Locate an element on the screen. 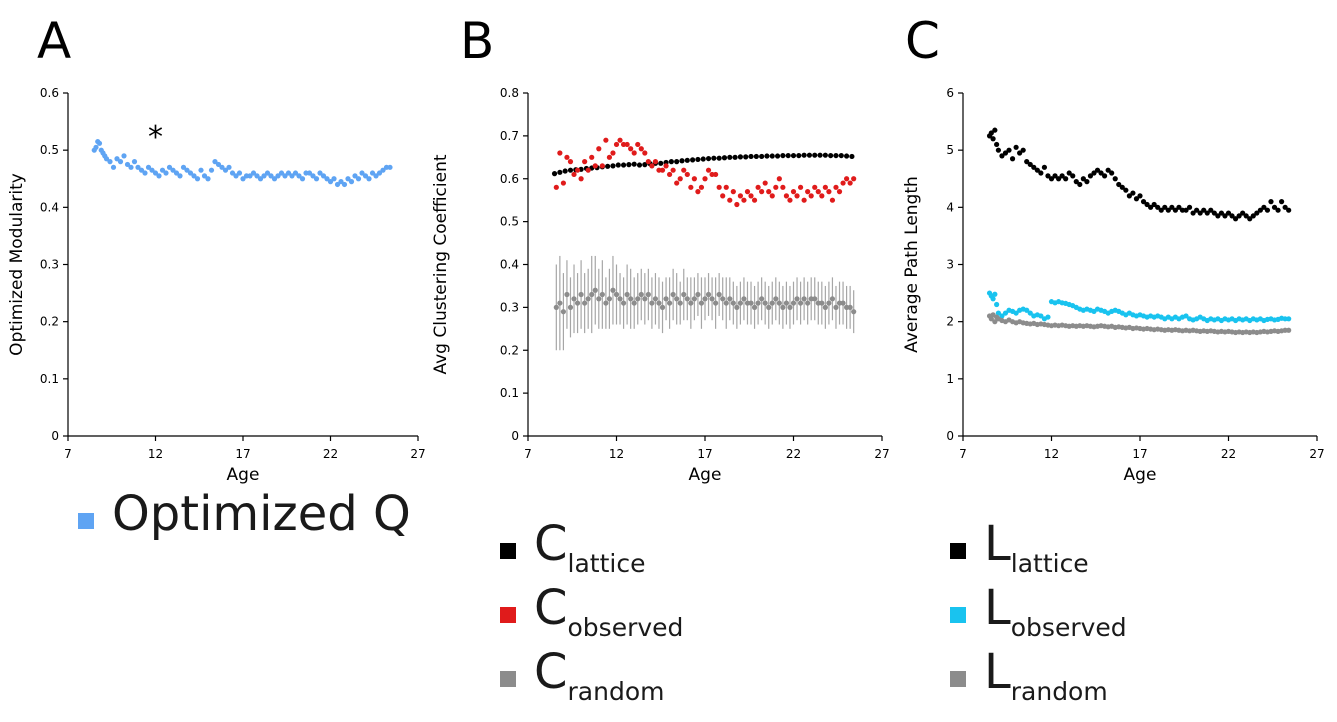  legend-entry: Crandom is located at coordinates (582, 675).